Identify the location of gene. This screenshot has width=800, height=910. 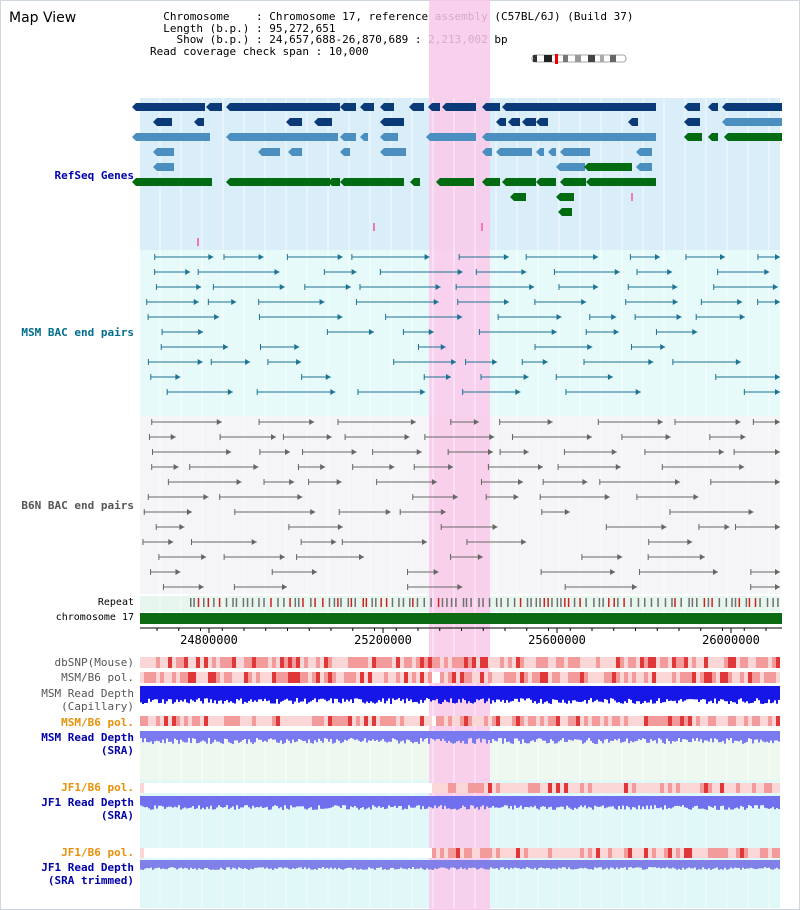
(165, 167).